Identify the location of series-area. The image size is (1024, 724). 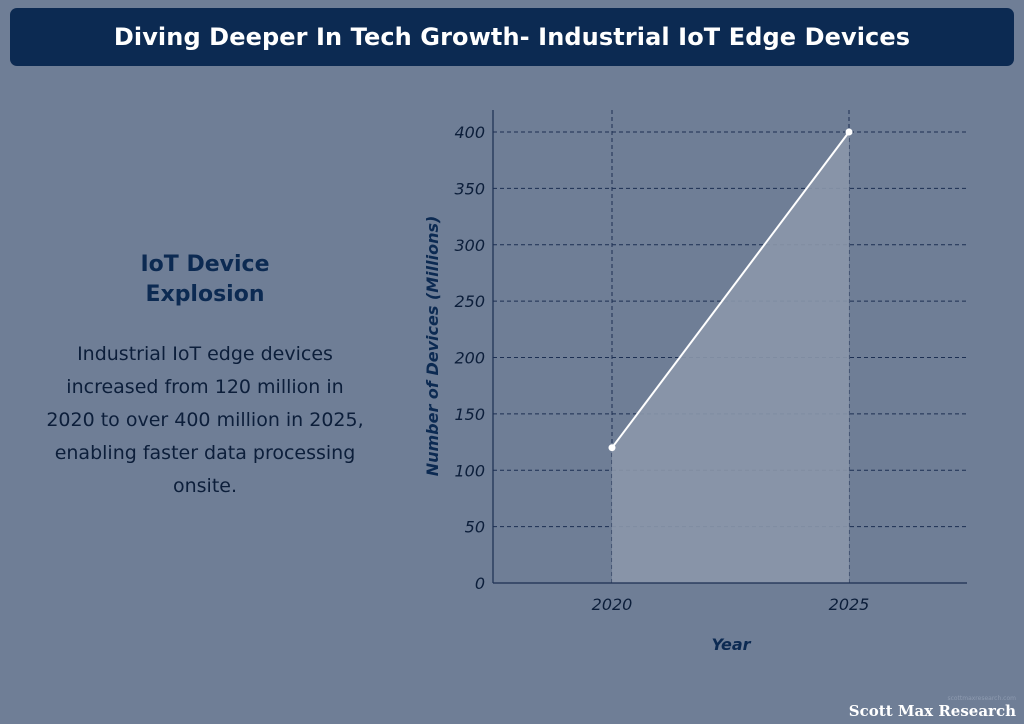
(730, 357).